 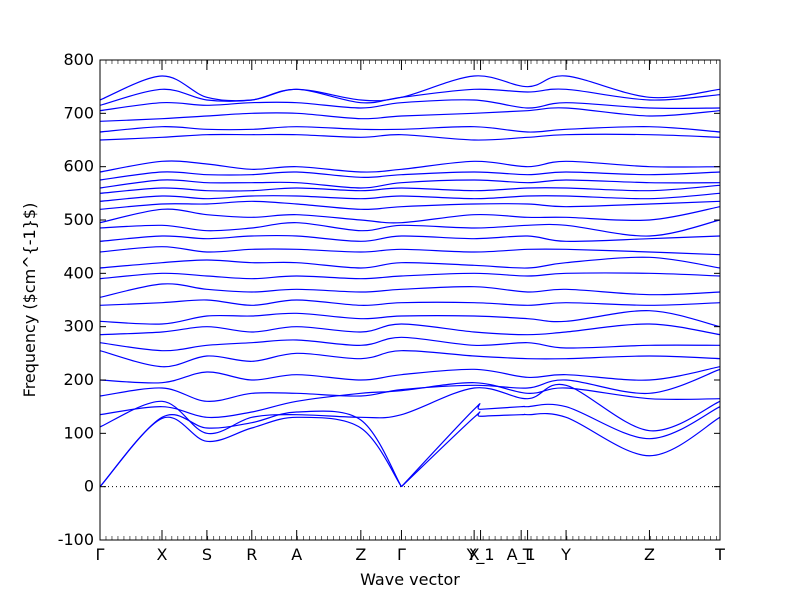 What do you see at coordinates (78, 59) in the screenshot?
I see `y-tick-label: 800` at bounding box center [78, 59].